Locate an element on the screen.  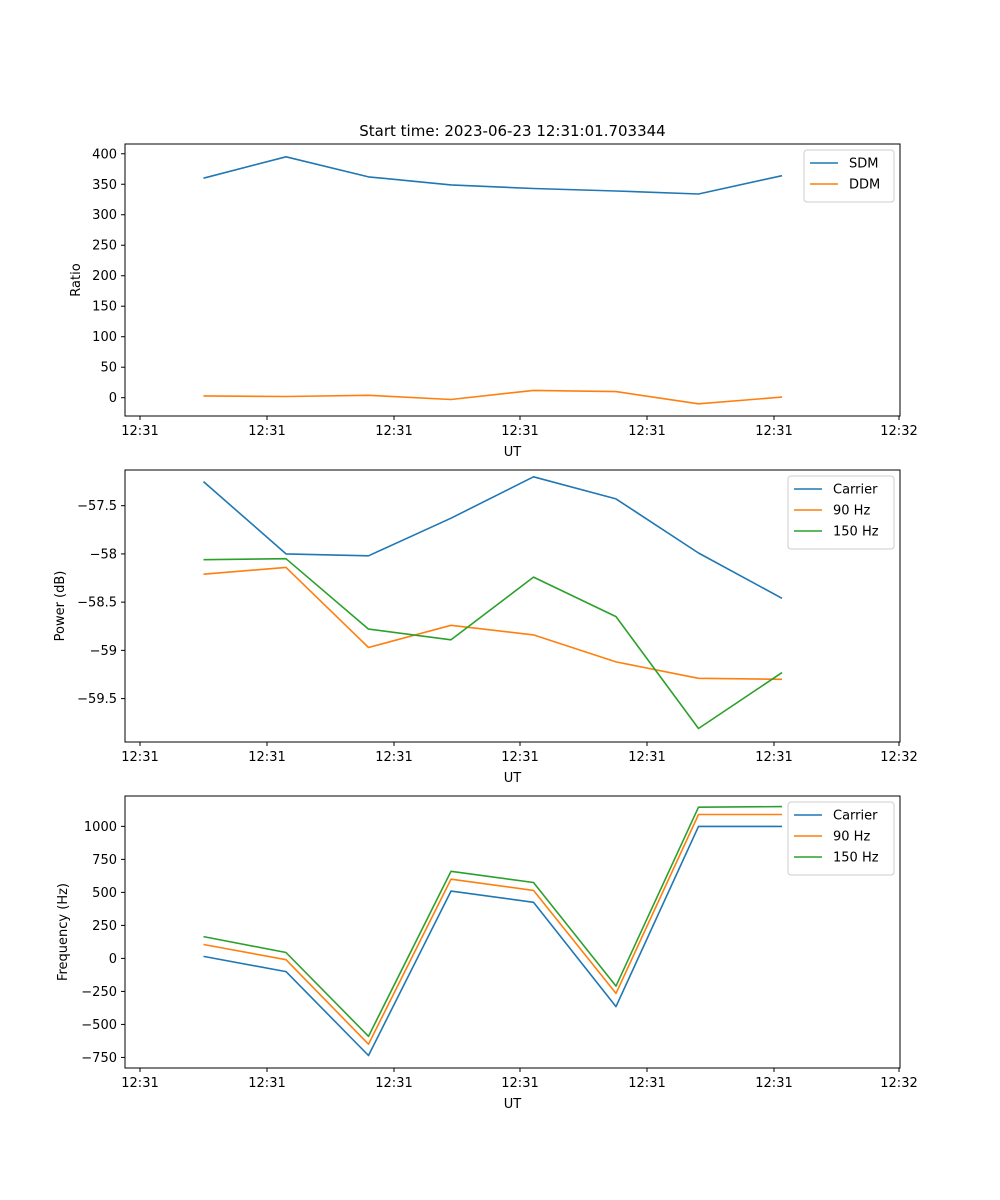
y-tick-label: −250 is located at coordinates (99, 992).